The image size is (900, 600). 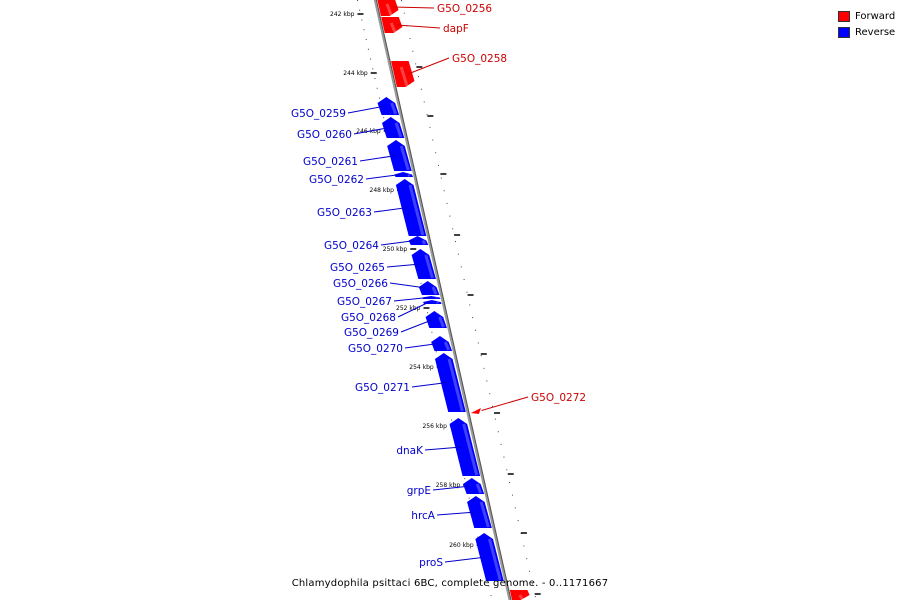 I want to click on gene-label-G5O_0258: G5O_0258, so click(x=479, y=59).